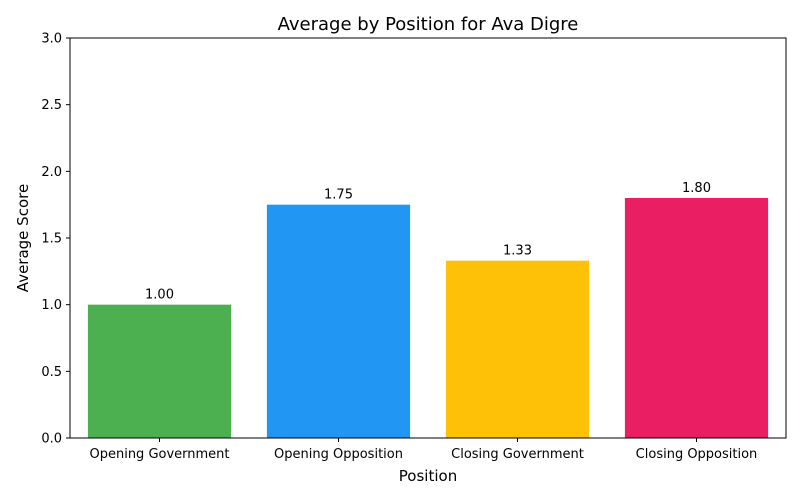 This screenshot has width=800, height=500. What do you see at coordinates (517, 251) in the screenshot?
I see `bar-value-label: 1.33` at bounding box center [517, 251].